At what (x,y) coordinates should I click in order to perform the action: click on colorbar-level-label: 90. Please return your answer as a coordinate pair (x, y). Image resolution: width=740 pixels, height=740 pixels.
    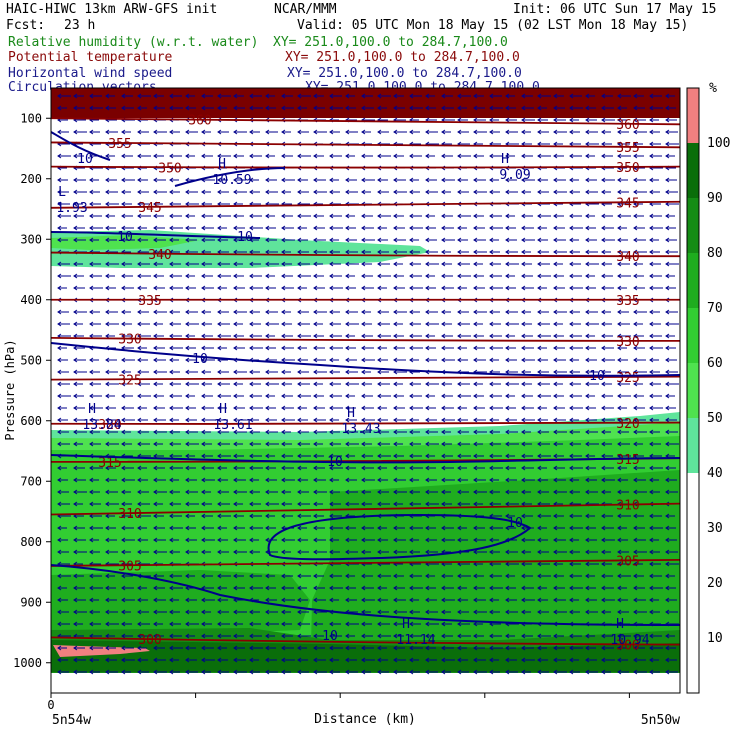
    Looking at the image, I should click on (715, 198).